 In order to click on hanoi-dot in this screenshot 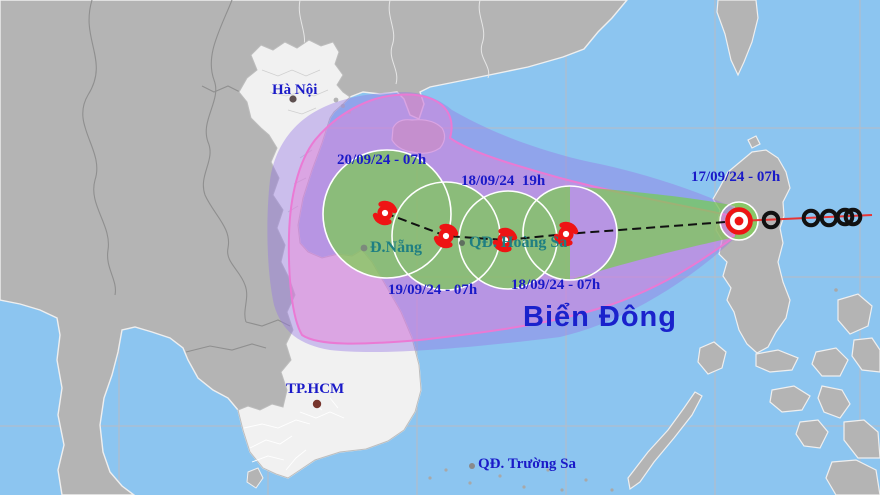, I will do `click(293, 99)`.